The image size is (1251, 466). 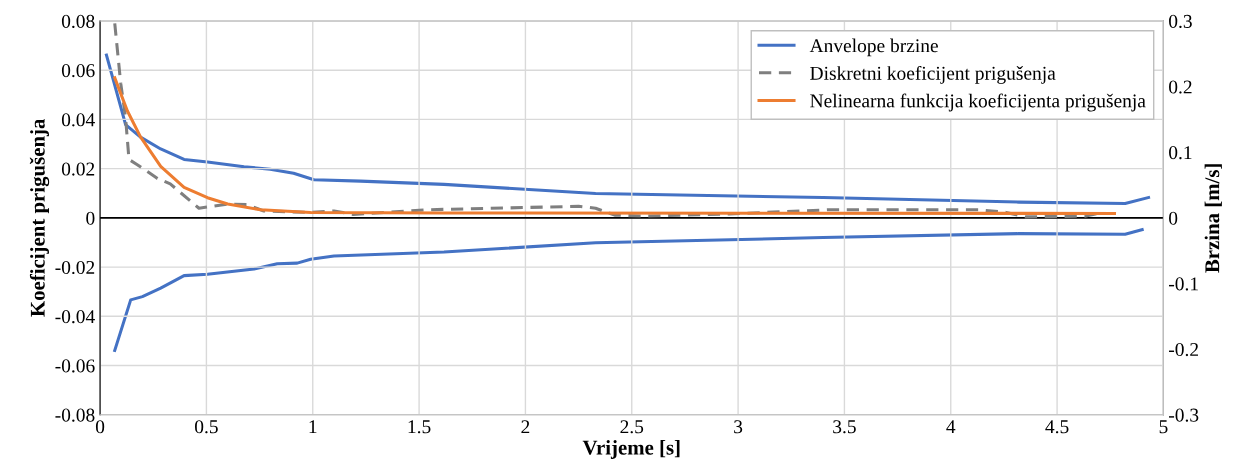 I want to click on x-tick-label: 4, so click(x=951, y=427).